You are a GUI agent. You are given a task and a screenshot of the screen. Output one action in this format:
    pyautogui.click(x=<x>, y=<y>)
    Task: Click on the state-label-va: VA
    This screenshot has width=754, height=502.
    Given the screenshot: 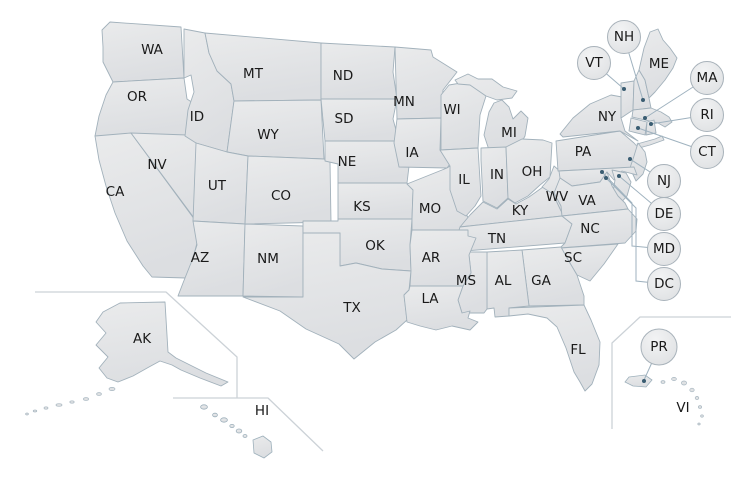 What is the action you would take?
    pyautogui.click(x=587, y=201)
    